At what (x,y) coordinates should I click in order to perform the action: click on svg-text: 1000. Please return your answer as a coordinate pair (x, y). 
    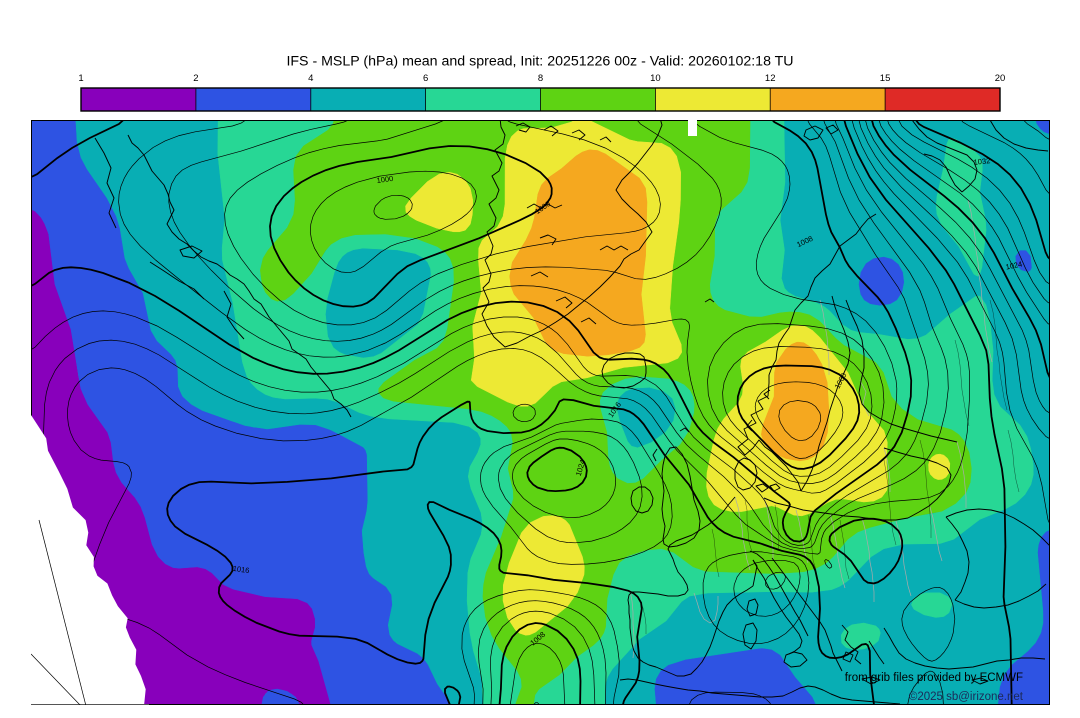
    Looking at the image, I should click on (385, 179).